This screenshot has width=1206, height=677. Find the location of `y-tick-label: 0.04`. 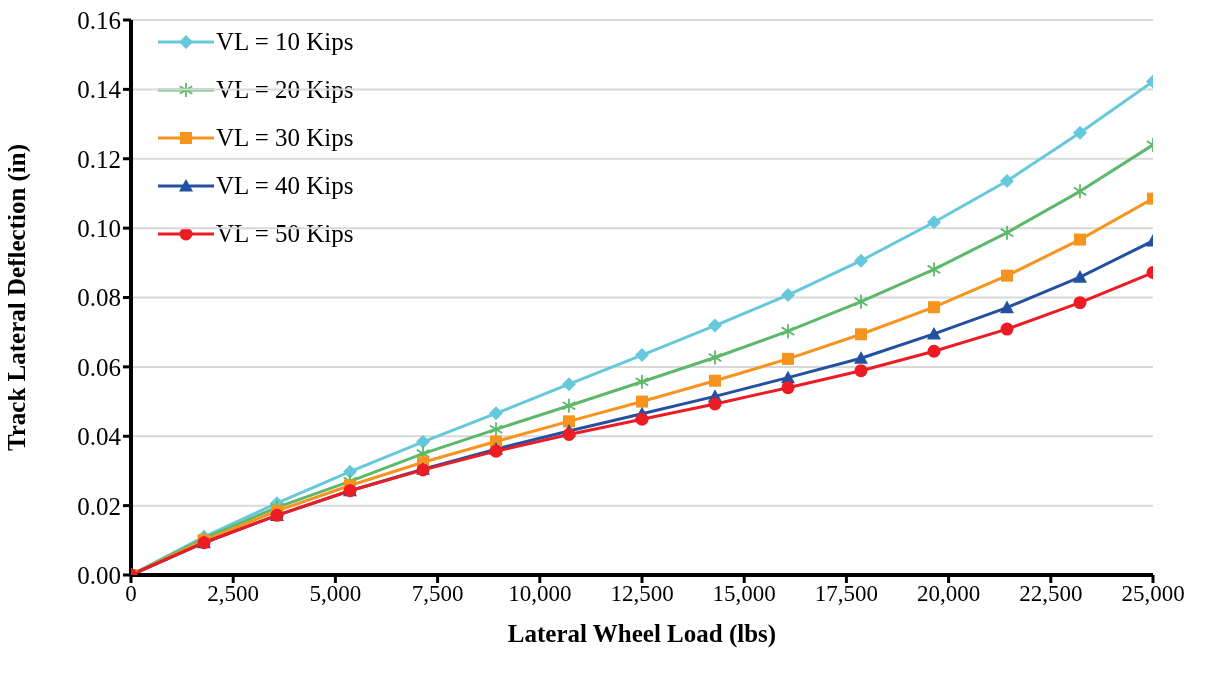

y-tick-label: 0.04 is located at coordinates (99, 437).